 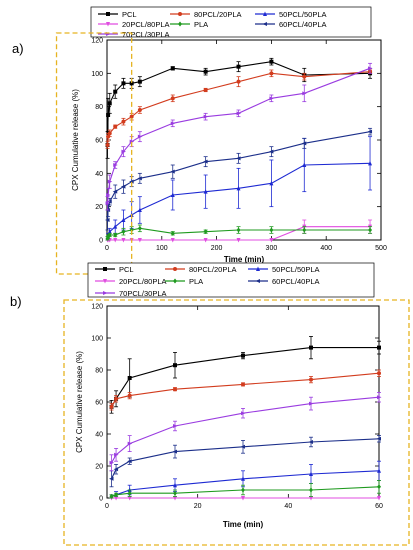 What do you see at coordinates (94, 153) in the screenshot?
I see `highlight-region` at bounding box center [94, 153].